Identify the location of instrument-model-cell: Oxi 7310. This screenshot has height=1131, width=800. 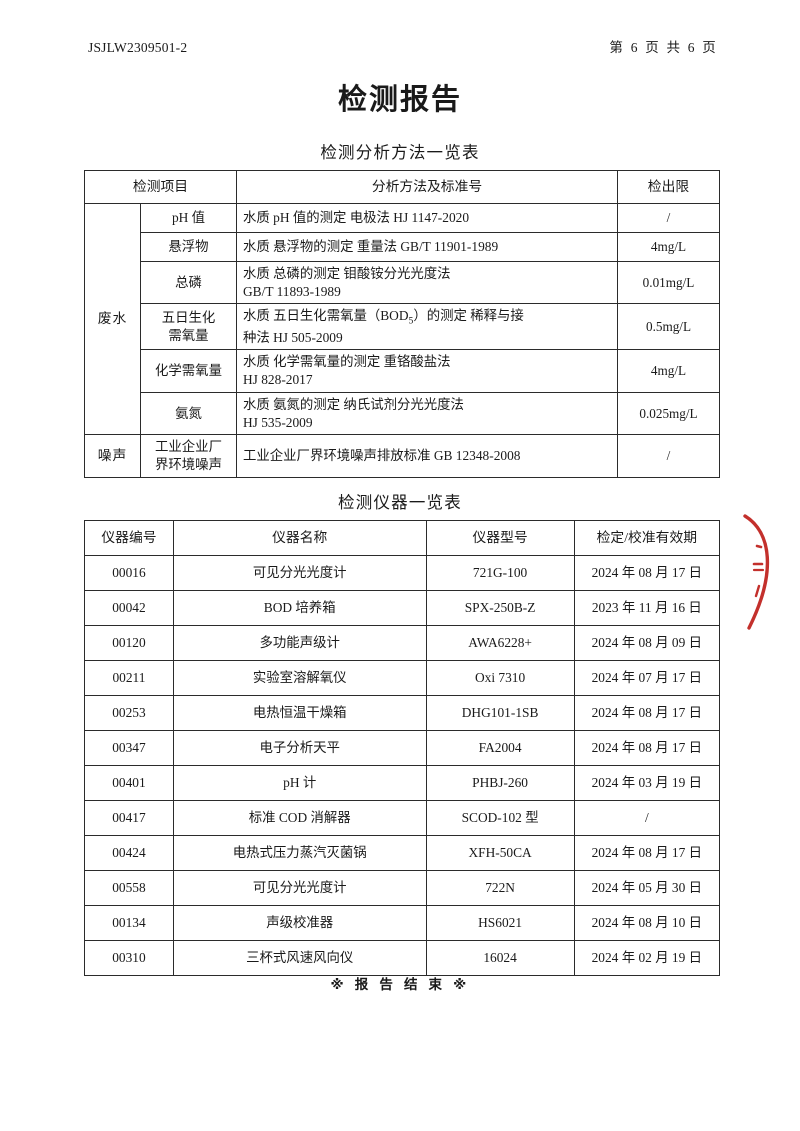
(500, 678).